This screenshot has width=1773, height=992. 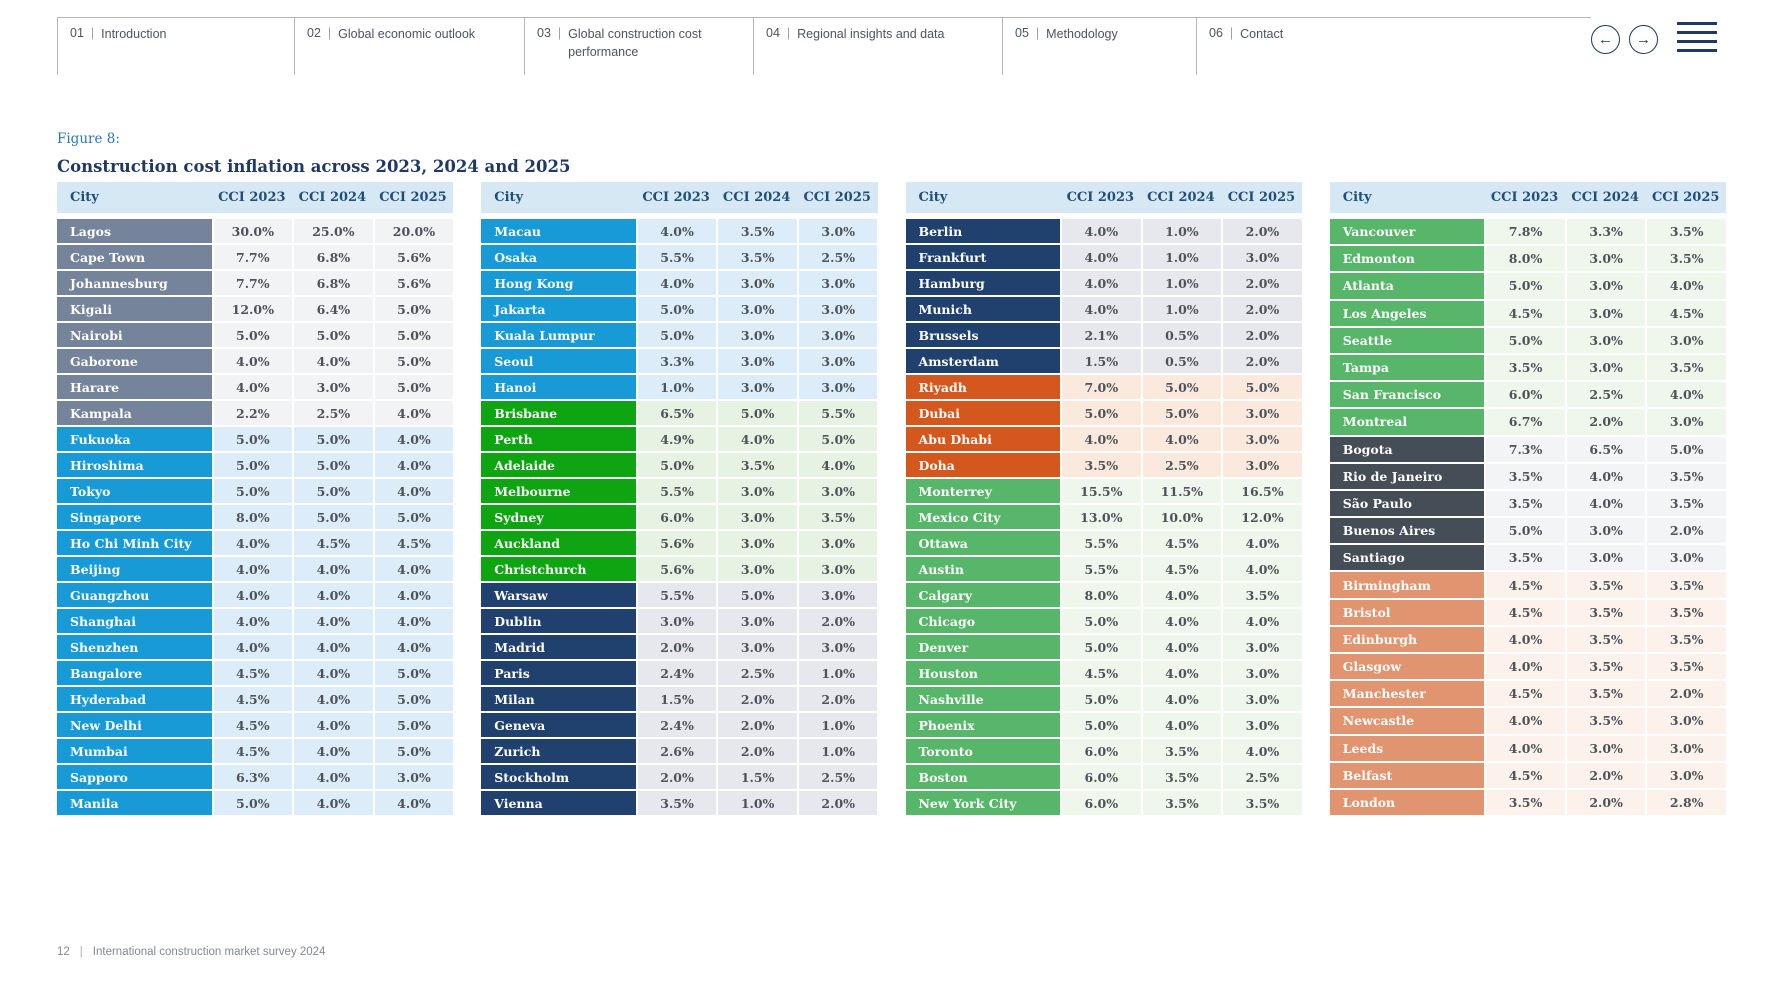 What do you see at coordinates (1262, 34) in the screenshot?
I see `nav-item-label: Contact` at bounding box center [1262, 34].